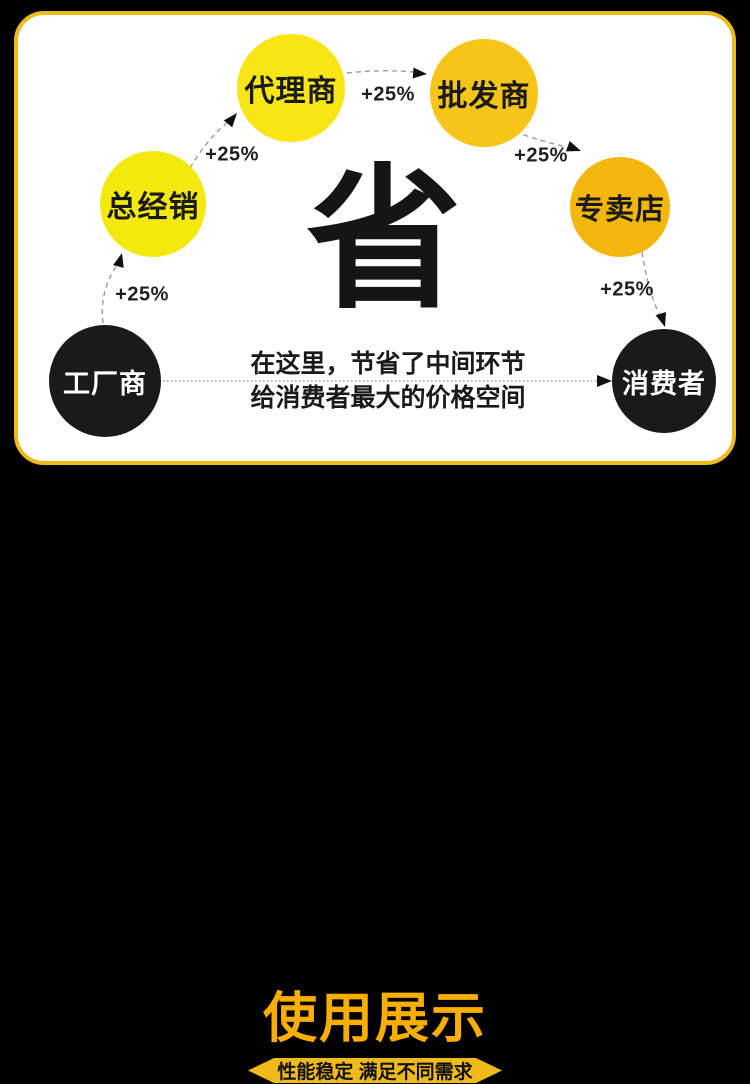 The image size is (750, 1084). Describe the element at coordinates (664, 381) in the screenshot. I see `node-consumer: 消费者` at that location.